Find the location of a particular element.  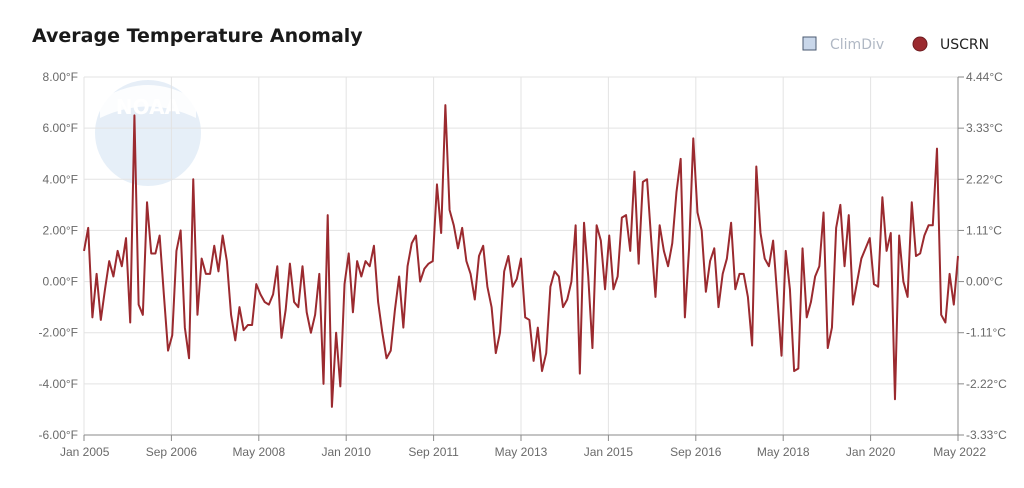

x-tick-label: Jan 2020 is located at coordinates (871, 452).